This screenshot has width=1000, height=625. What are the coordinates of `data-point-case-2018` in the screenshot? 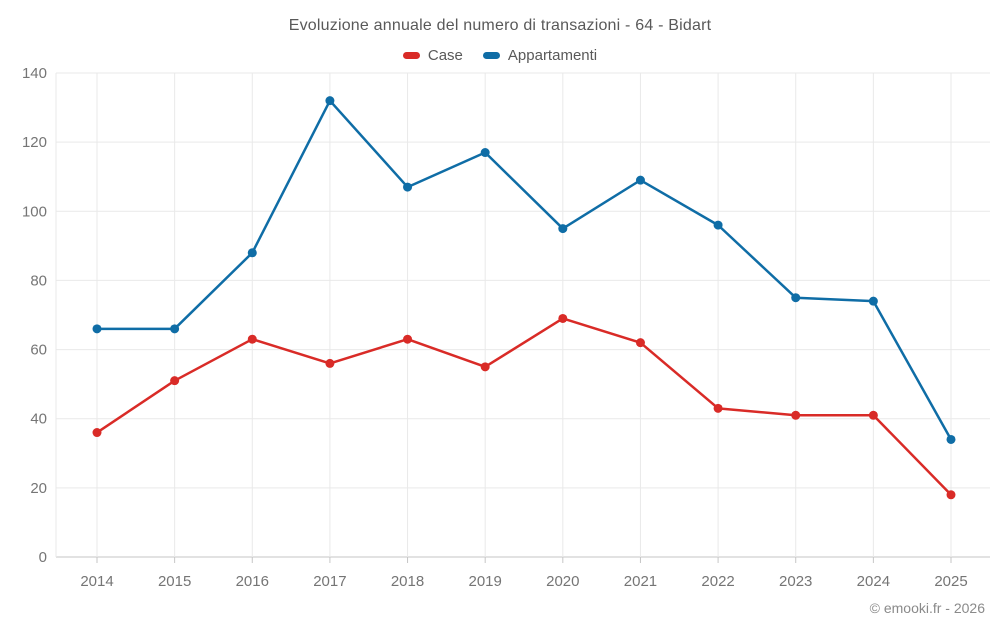 It's located at (408, 339).